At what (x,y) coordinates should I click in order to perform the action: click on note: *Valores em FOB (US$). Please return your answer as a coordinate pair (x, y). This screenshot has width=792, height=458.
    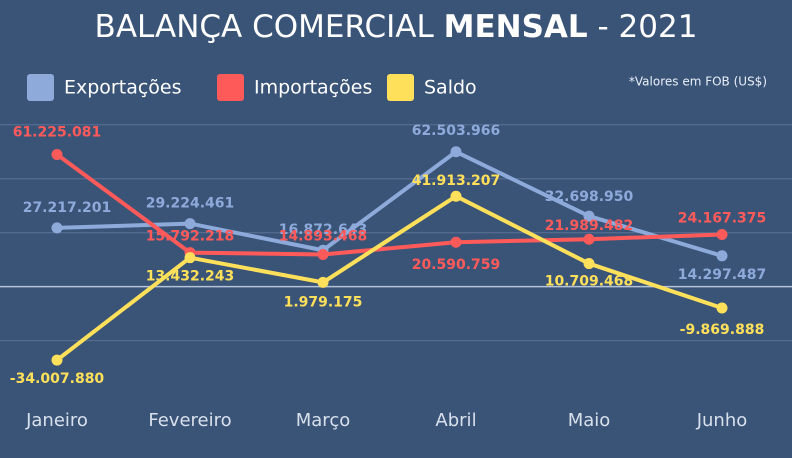
    Looking at the image, I should click on (698, 82).